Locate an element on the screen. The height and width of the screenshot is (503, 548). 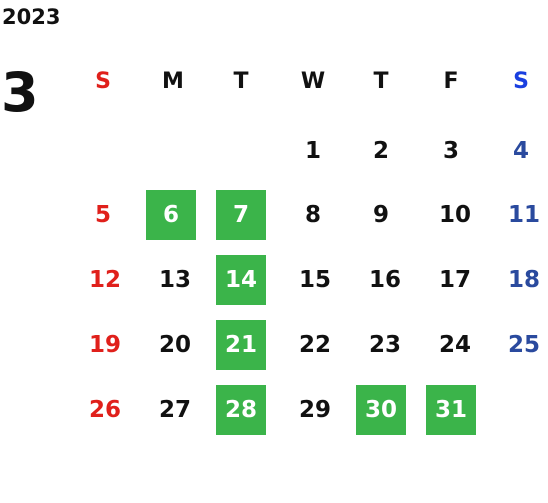
day-cell: 5 is located at coordinates (102, 215).